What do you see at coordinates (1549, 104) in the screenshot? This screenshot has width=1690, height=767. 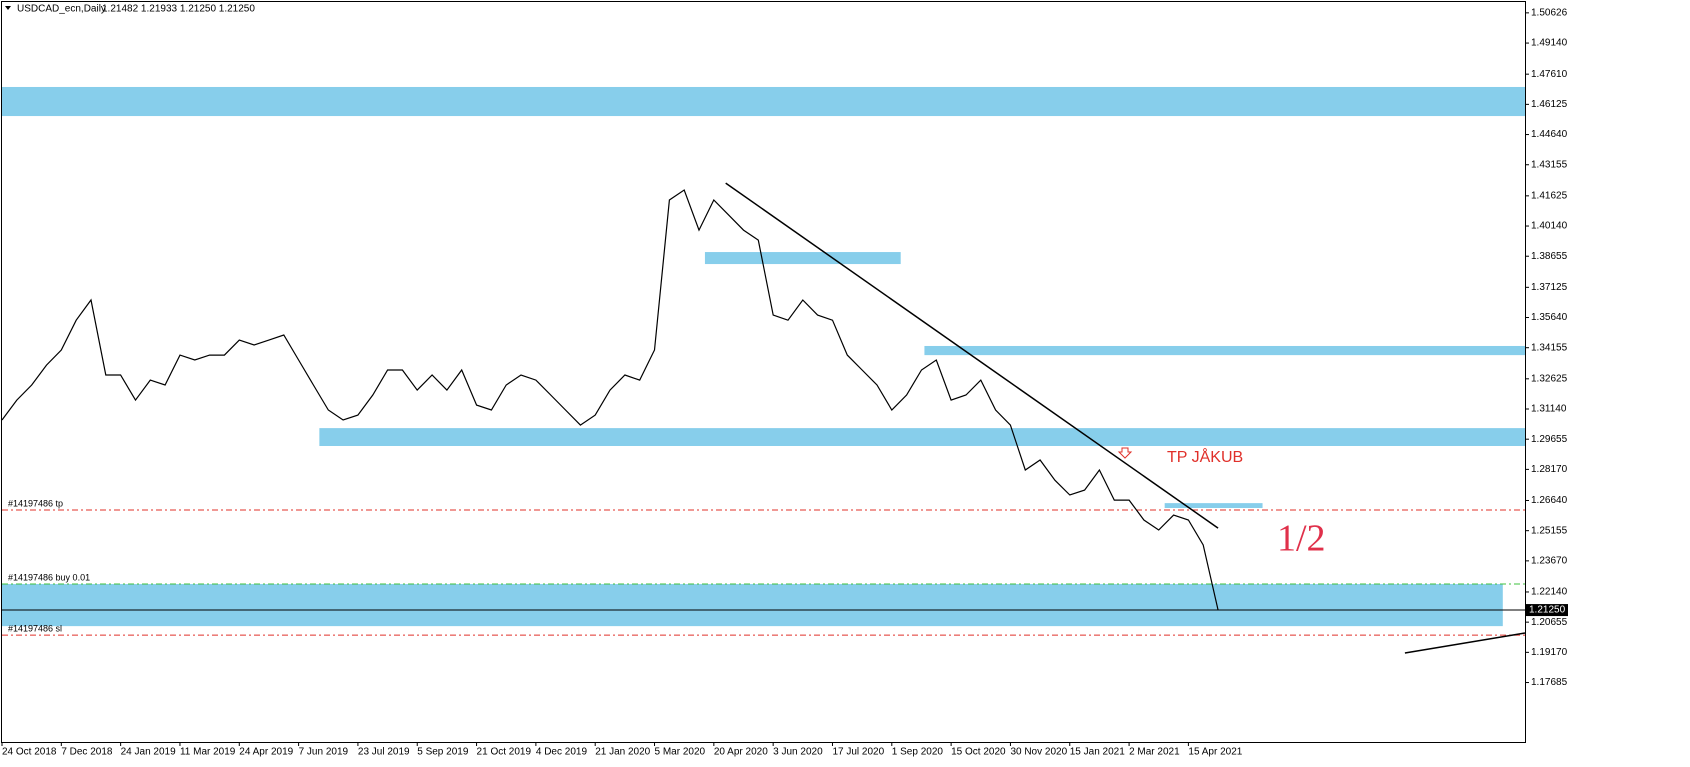 I see `y-tick-label: 1.46125` at bounding box center [1549, 104].